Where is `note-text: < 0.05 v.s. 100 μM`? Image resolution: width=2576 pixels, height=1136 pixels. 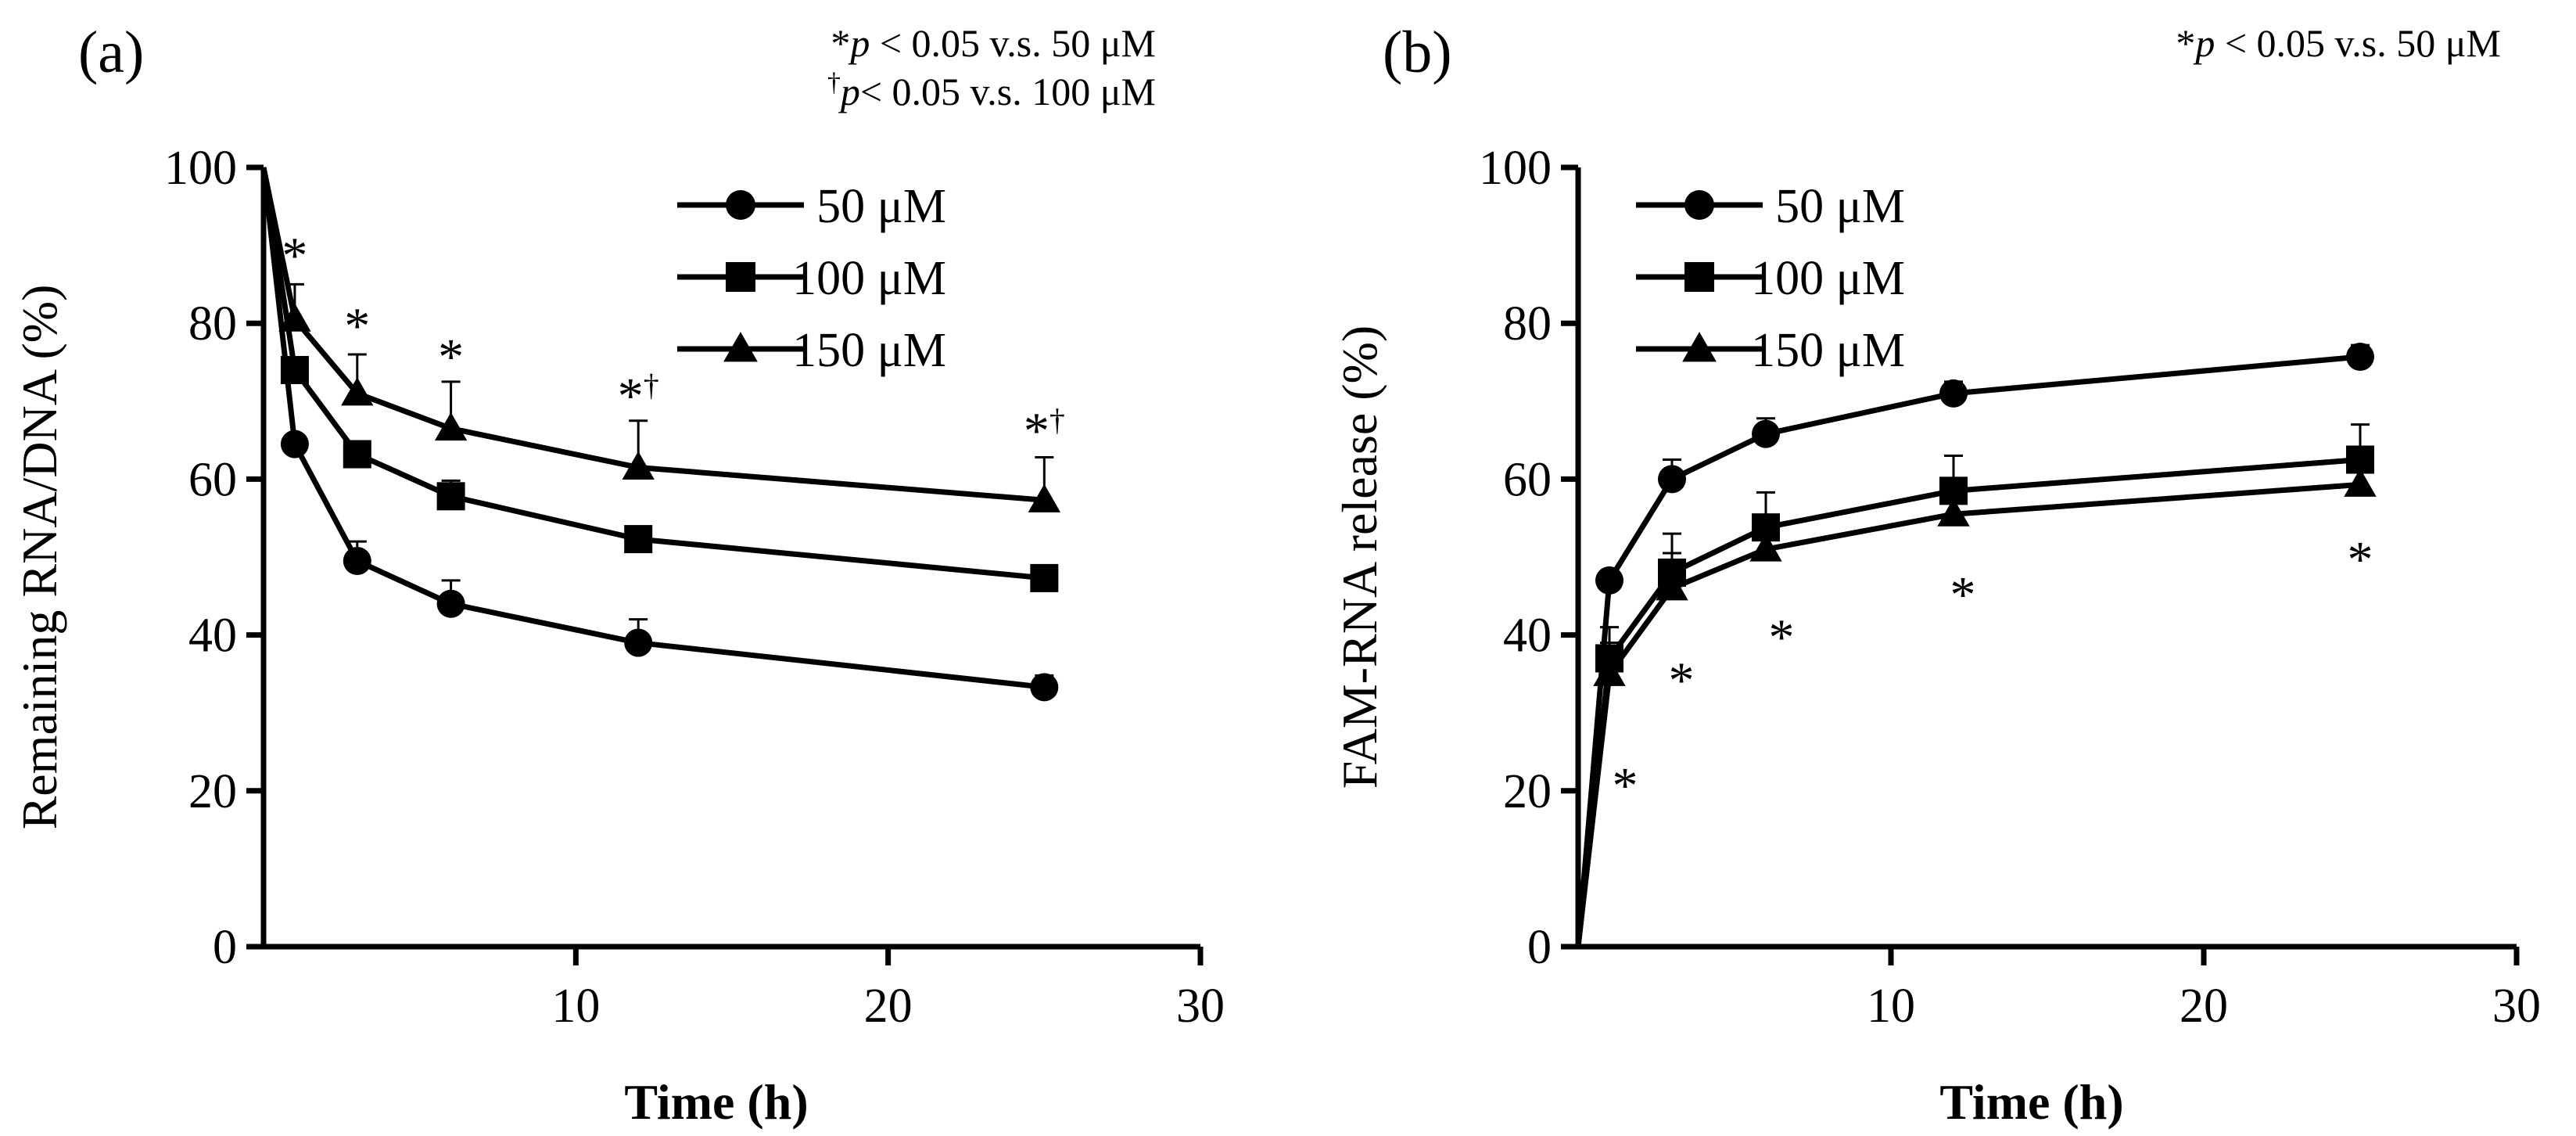
note-text: < 0.05 v.s. 100 μM is located at coordinates (1008, 91).